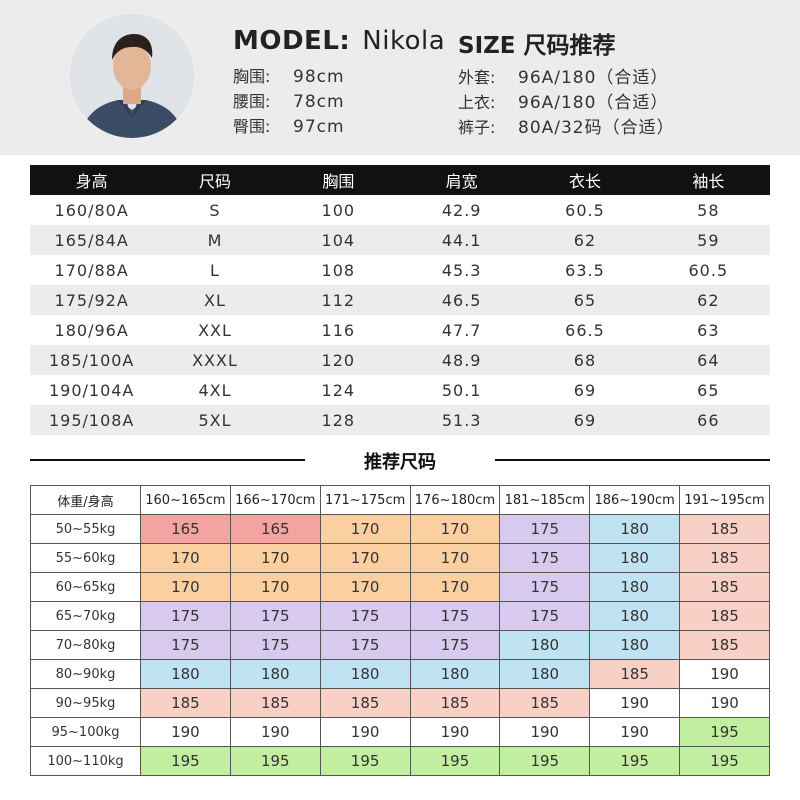 This screenshot has width=800, height=800. I want to click on table-cell: 180/96A, so click(91, 330).